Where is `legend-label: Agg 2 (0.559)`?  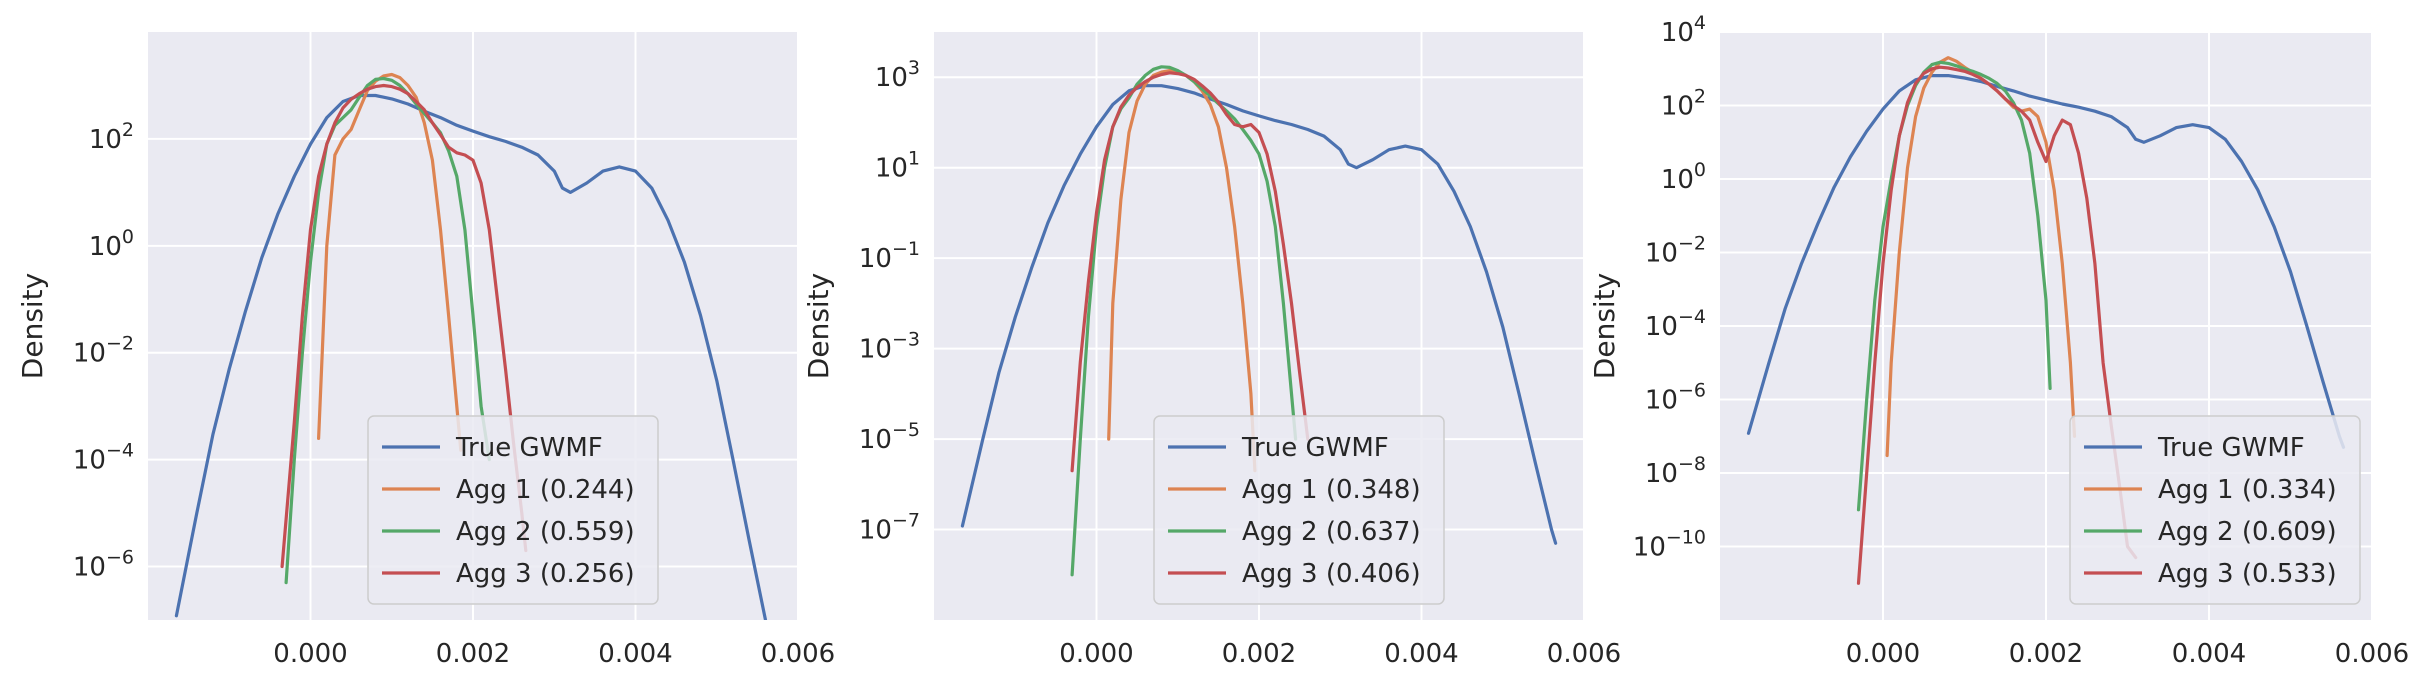 legend-label: Agg 2 (0.559) is located at coordinates (545, 532).